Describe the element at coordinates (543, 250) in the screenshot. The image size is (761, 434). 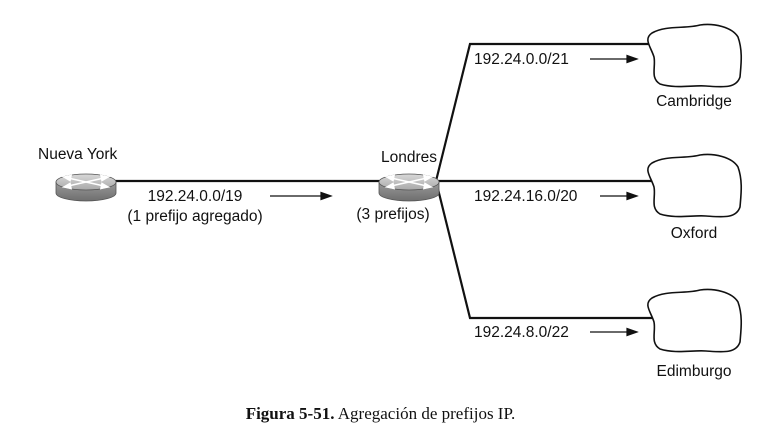
I see `link-london-edinburgh` at that location.